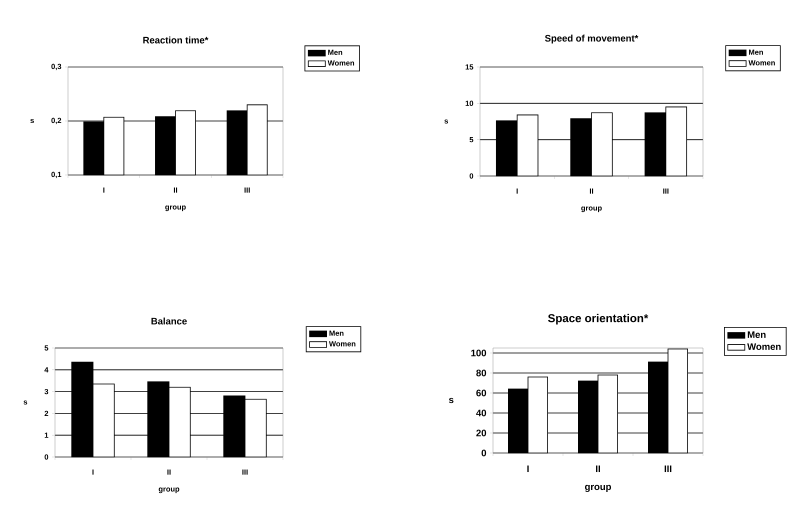 The image size is (806, 521). Describe the element at coordinates (169, 321) in the screenshot. I see `chart-title: Balance` at that location.